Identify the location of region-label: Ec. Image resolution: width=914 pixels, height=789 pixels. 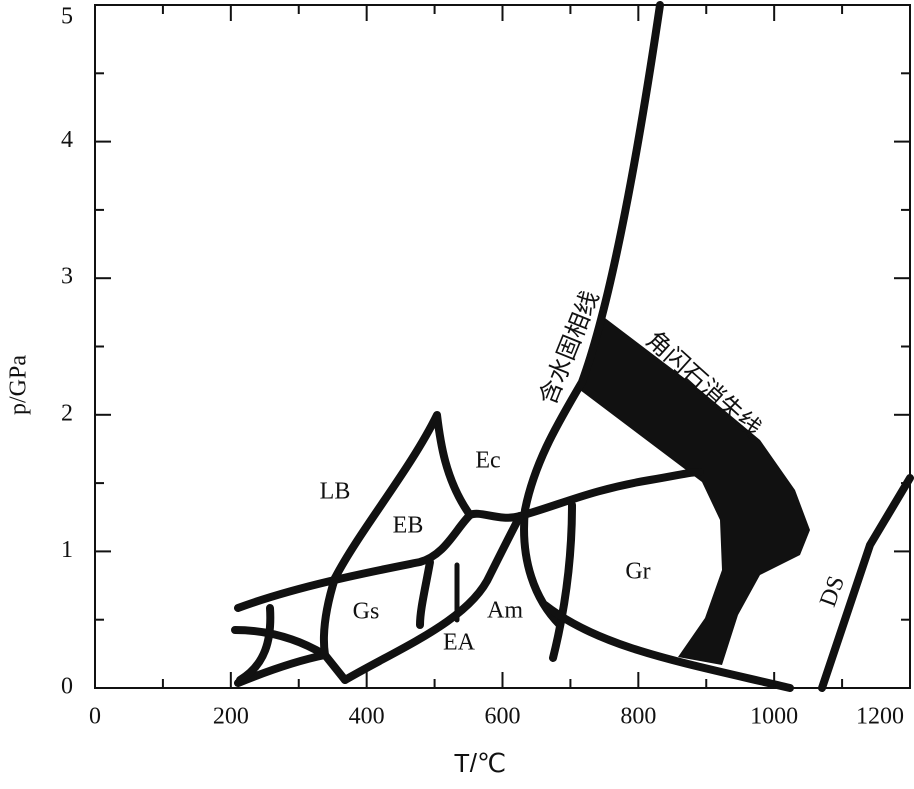
(487, 461).